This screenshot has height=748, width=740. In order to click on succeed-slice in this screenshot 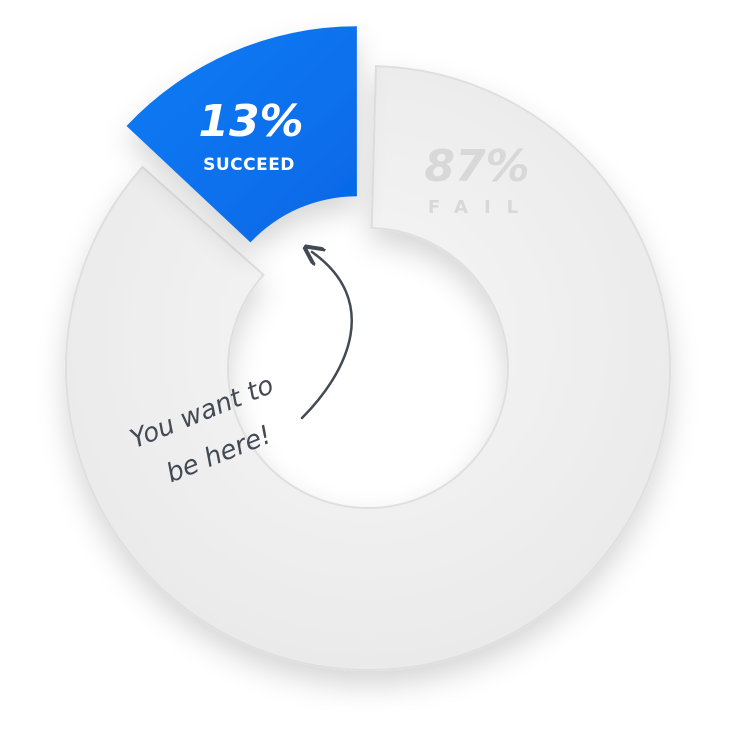, I will do `click(241, 134)`.